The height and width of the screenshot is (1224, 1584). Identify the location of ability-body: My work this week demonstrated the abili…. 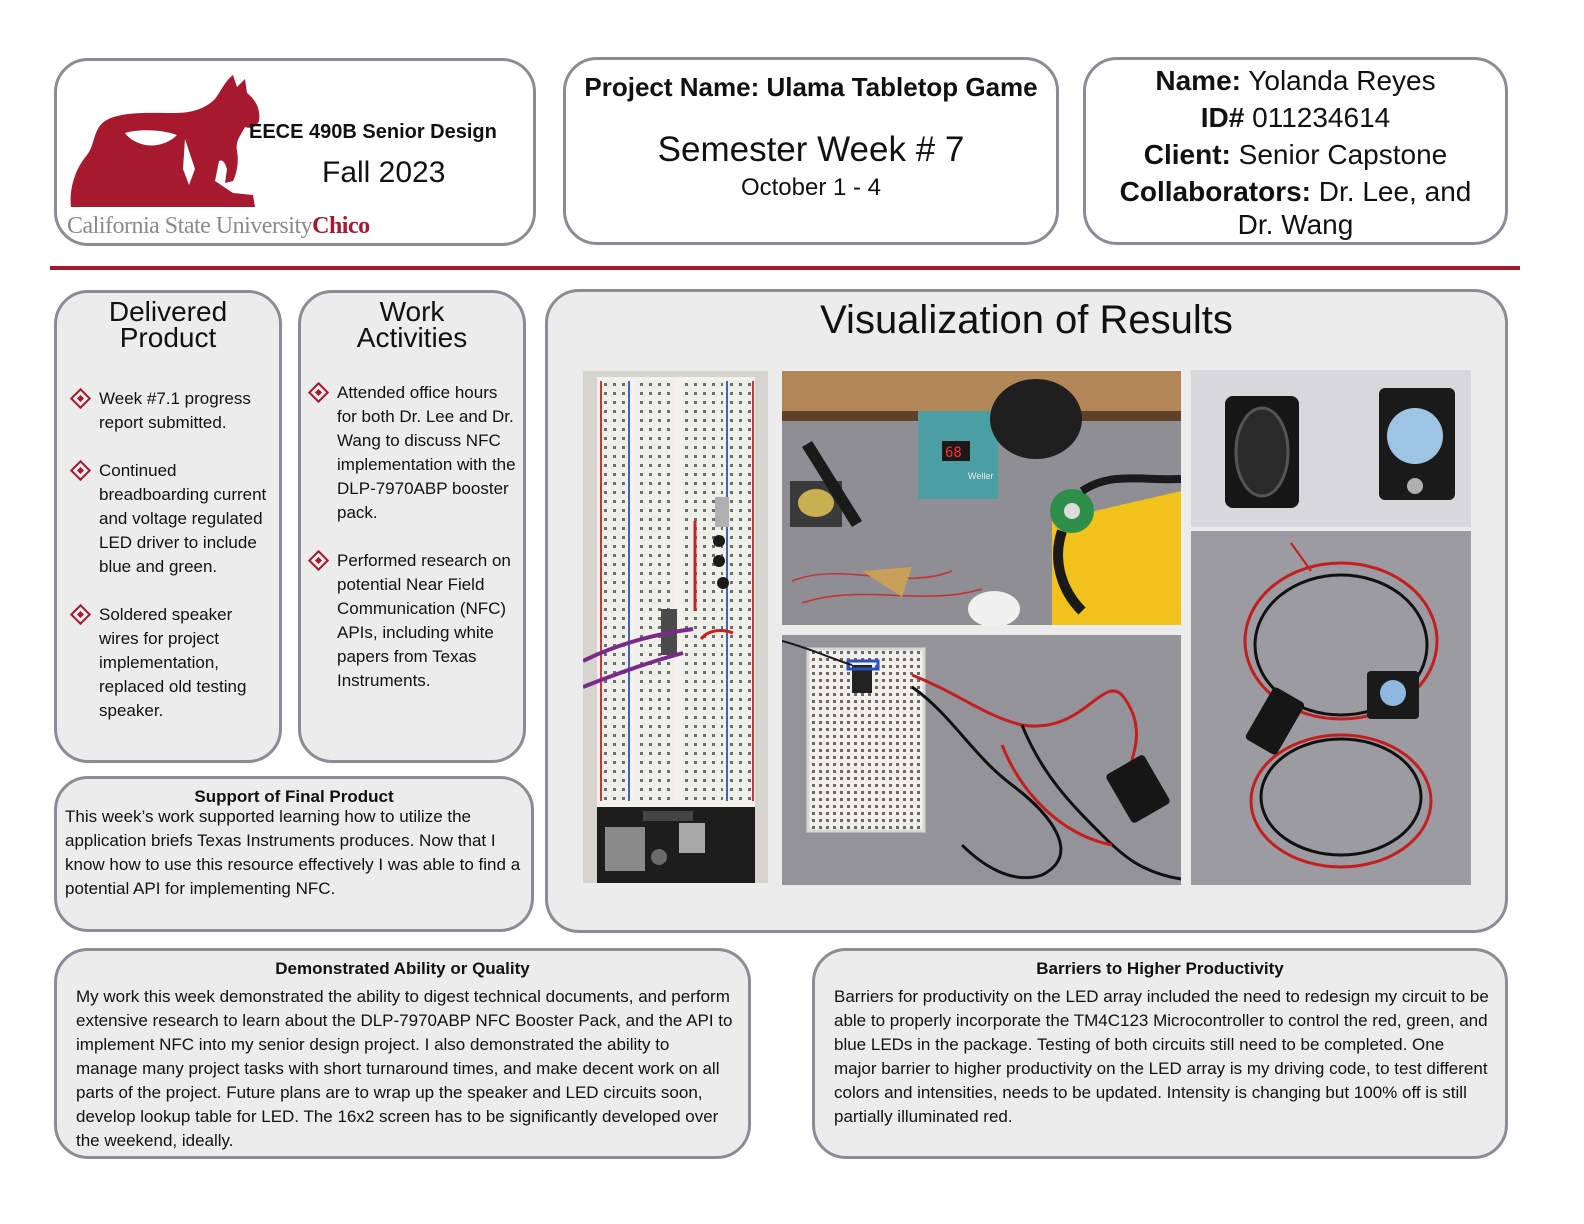
(404, 1068).